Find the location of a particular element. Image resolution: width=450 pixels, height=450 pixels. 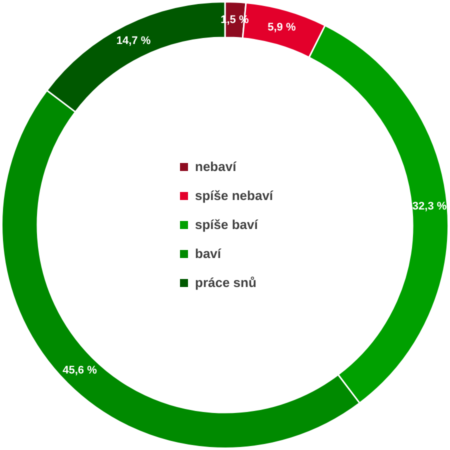

data-label: 45,6 % is located at coordinates (80, 370).